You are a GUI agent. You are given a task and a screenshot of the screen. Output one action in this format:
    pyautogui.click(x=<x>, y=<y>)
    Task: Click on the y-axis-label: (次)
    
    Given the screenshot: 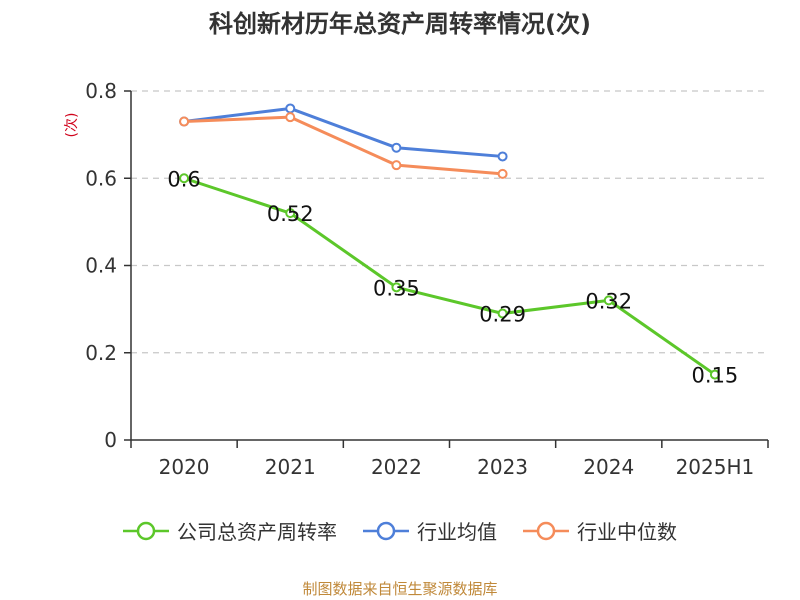 What is the action you would take?
    pyautogui.click(x=72, y=125)
    